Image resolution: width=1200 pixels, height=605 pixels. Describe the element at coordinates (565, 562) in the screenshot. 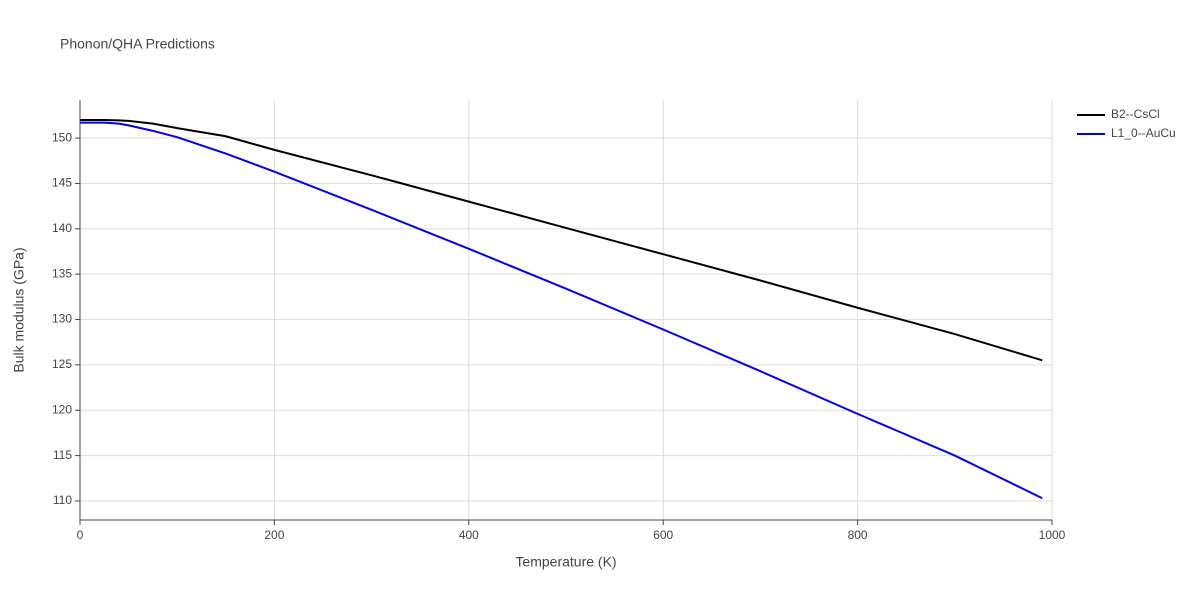

I see `x-axis-label: Temperature (K)` at that location.